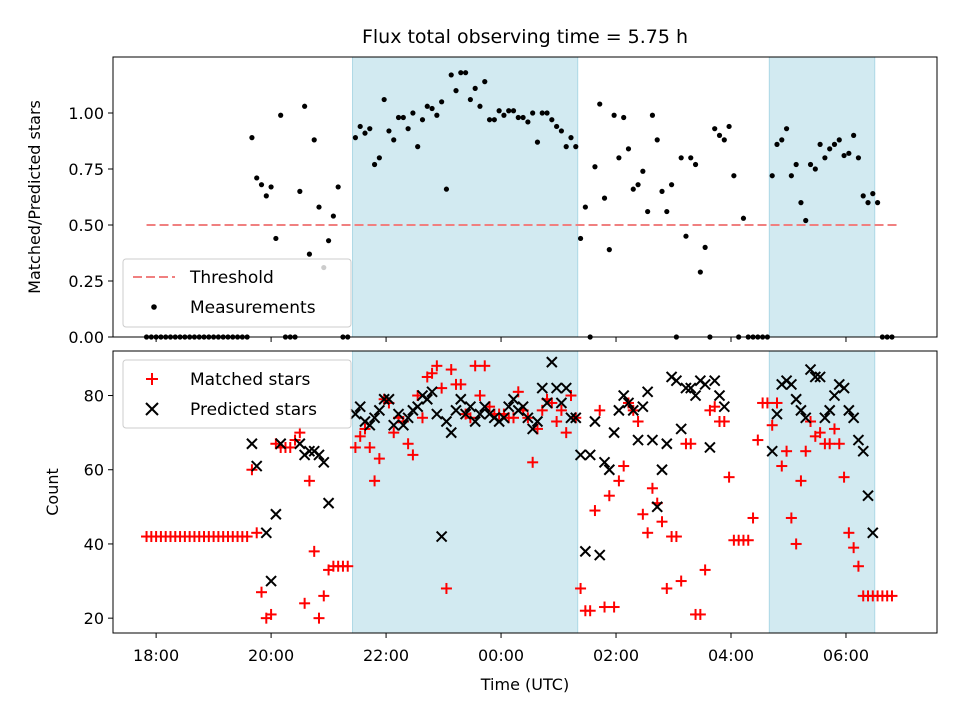 This screenshot has height=720, width=960. What do you see at coordinates (525, 37) in the screenshot?
I see `chart-title: Flux total observing time = 5.75 h` at bounding box center [525, 37].